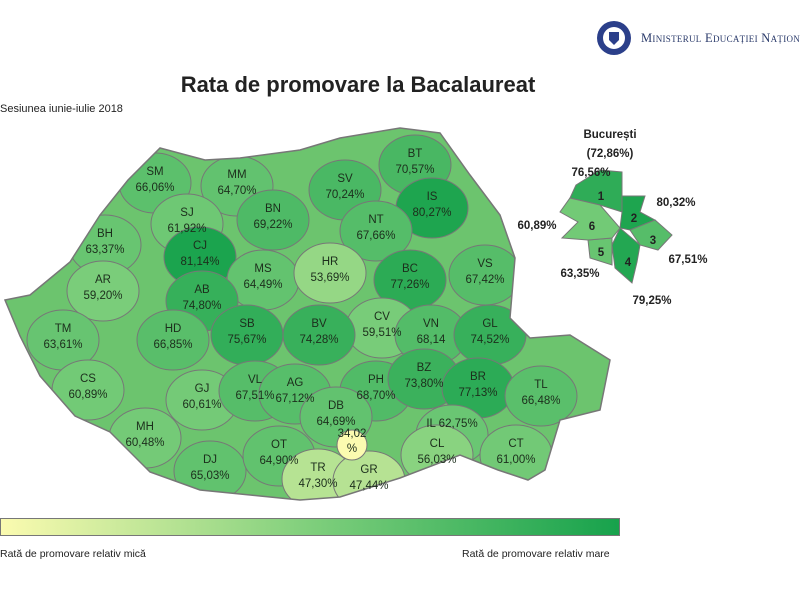 This screenshot has width=800, height=600. Describe the element at coordinates (477, 393) in the screenshot. I see `county-value: 77,13%` at that location.